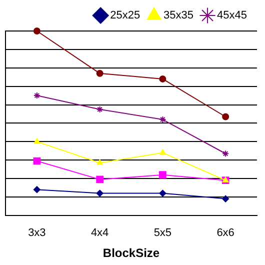 The image size is (265, 265). I want to click on x-tick-label: 4x4, so click(99, 233).